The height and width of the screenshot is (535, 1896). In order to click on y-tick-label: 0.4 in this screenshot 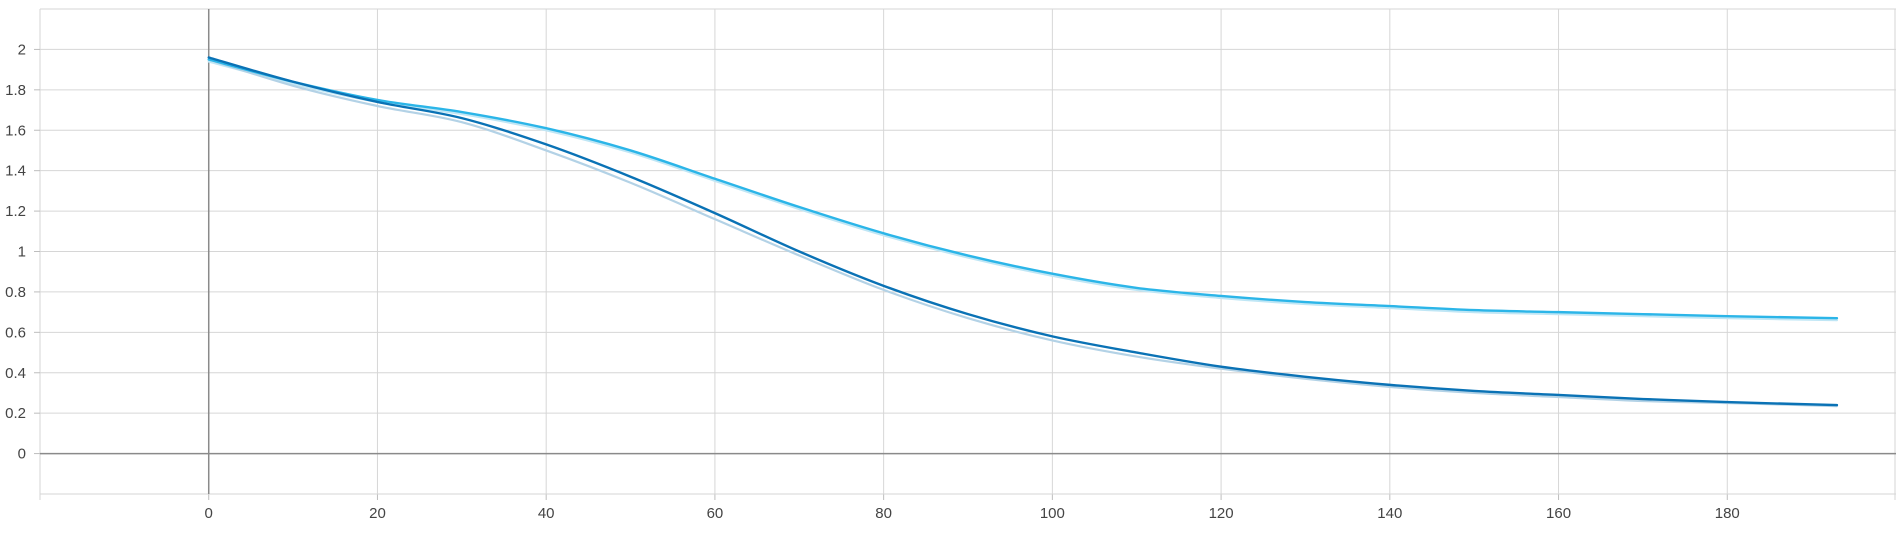, I will do `click(15, 373)`.